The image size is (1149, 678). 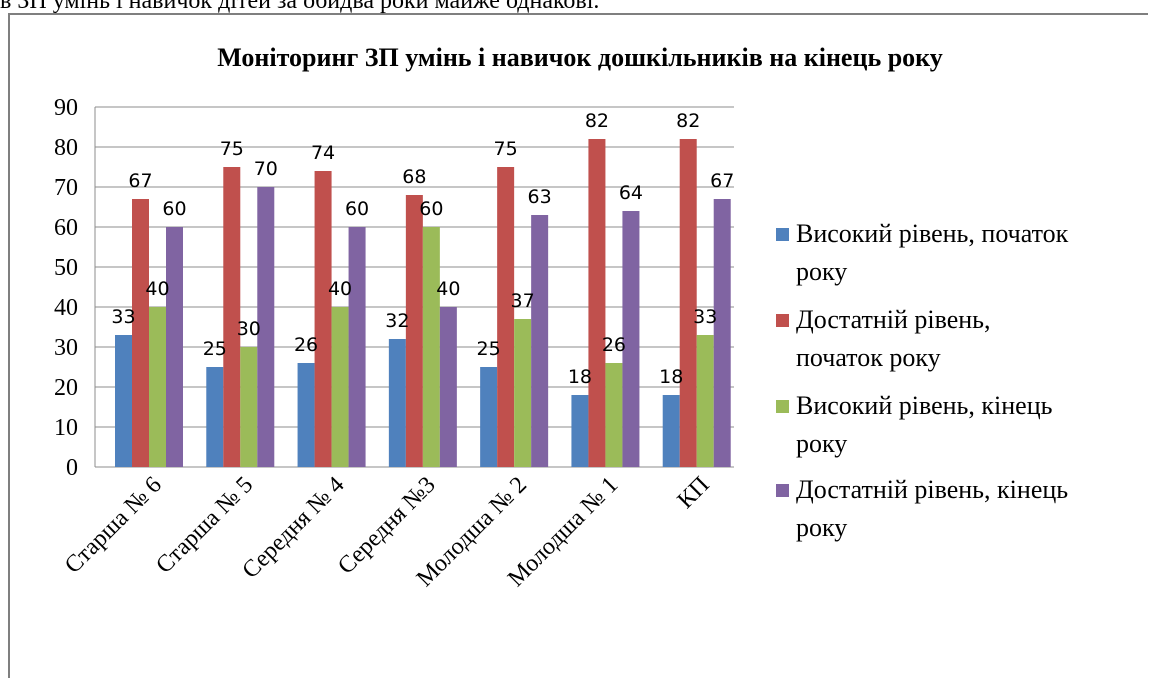 I want to click on y-tick-label: 30, so click(x=66, y=348).